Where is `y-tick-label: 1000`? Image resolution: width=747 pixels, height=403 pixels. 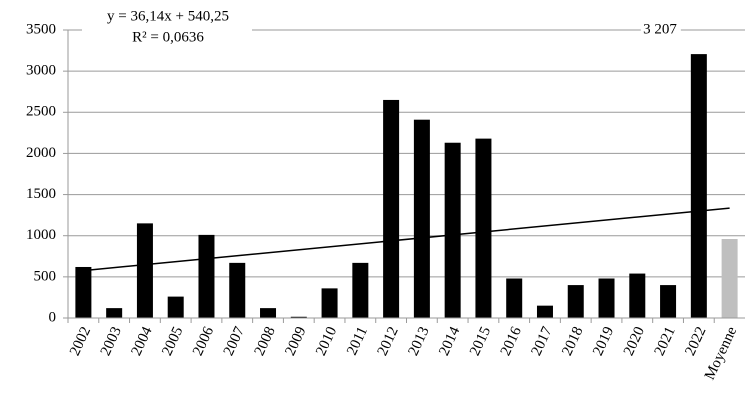 y-tick-label: 1000 is located at coordinates (41, 235).